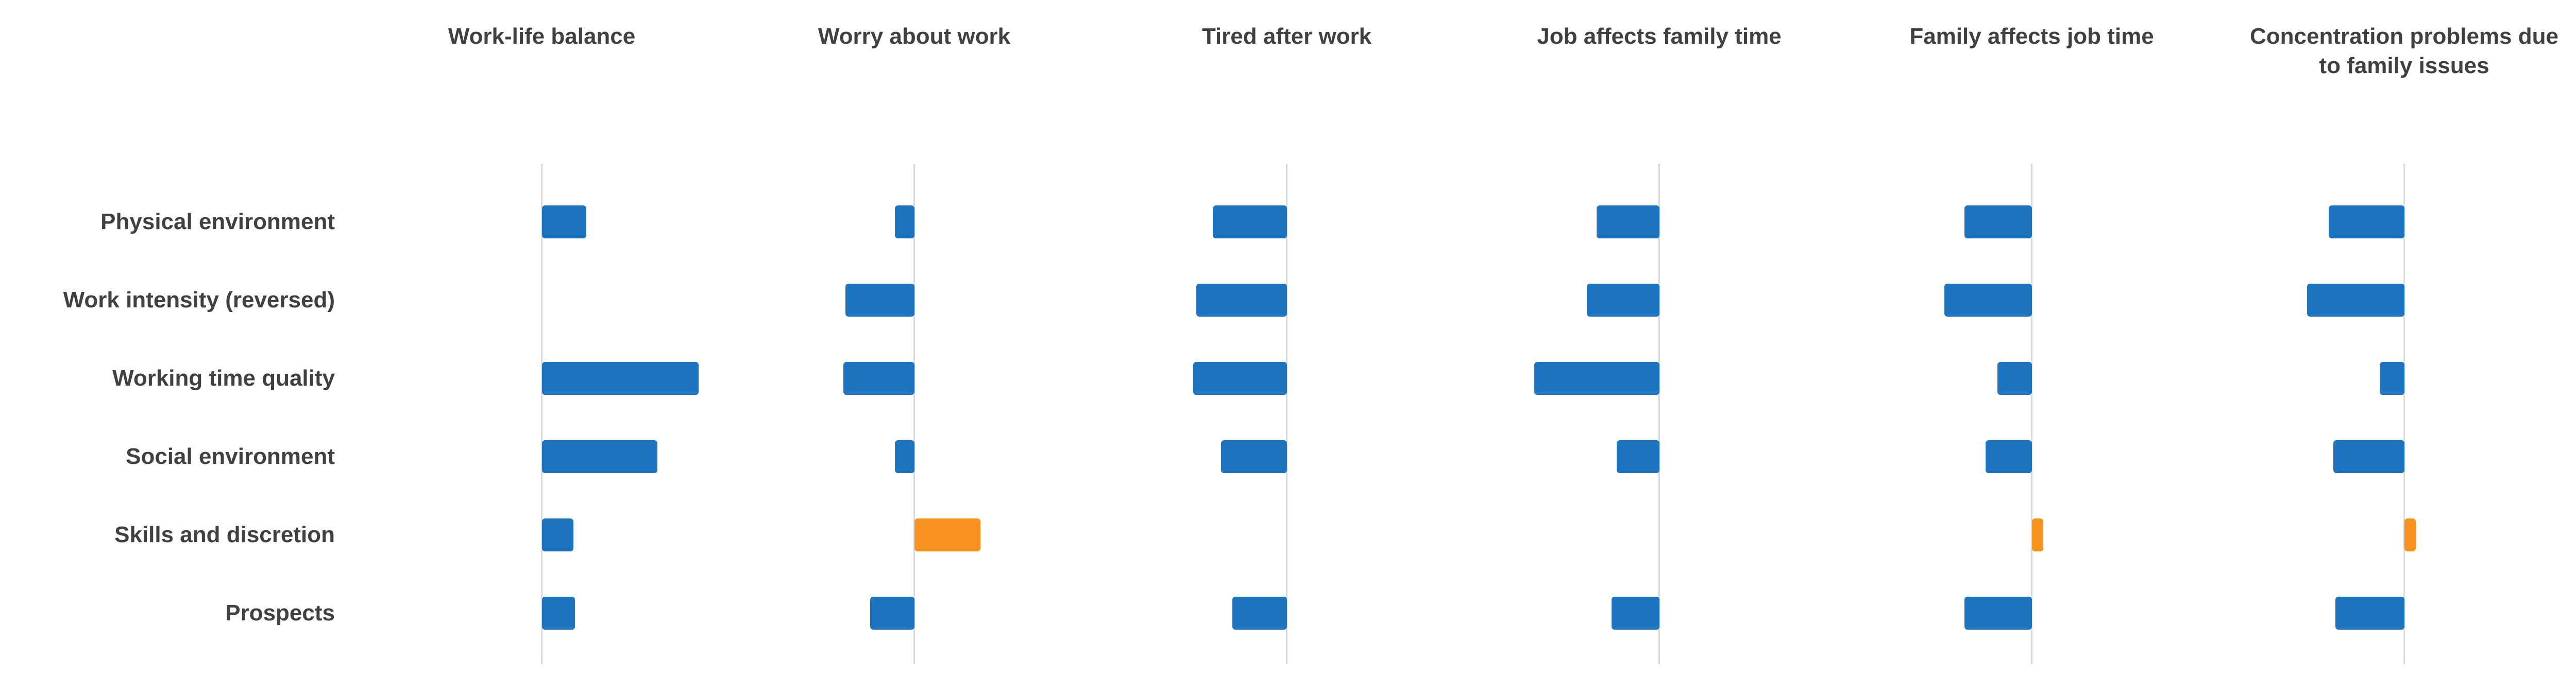  What do you see at coordinates (225, 534) in the screenshot?
I see `row-label-4: Skills and discretion` at bounding box center [225, 534].